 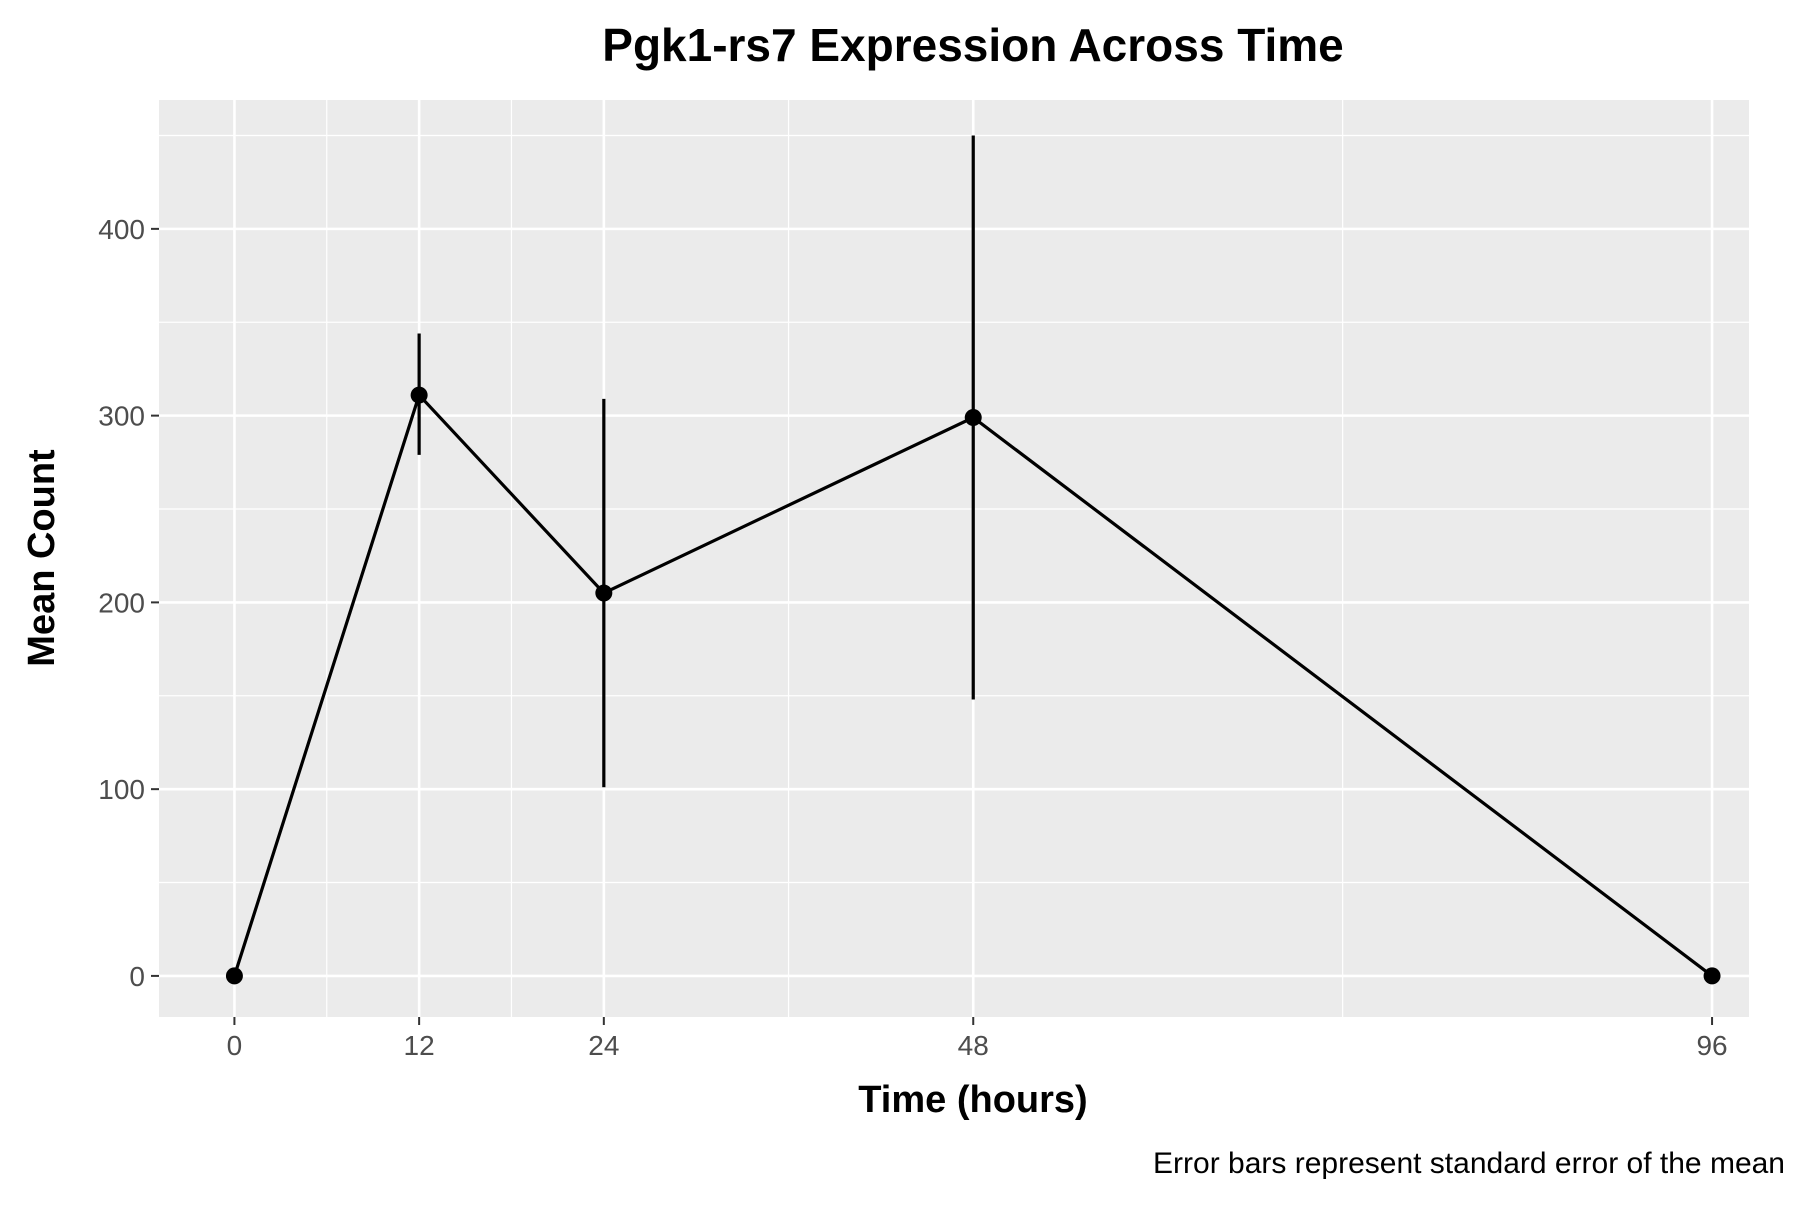 I want to click on x-tick-label: 0, so click(x=235, y=1045).